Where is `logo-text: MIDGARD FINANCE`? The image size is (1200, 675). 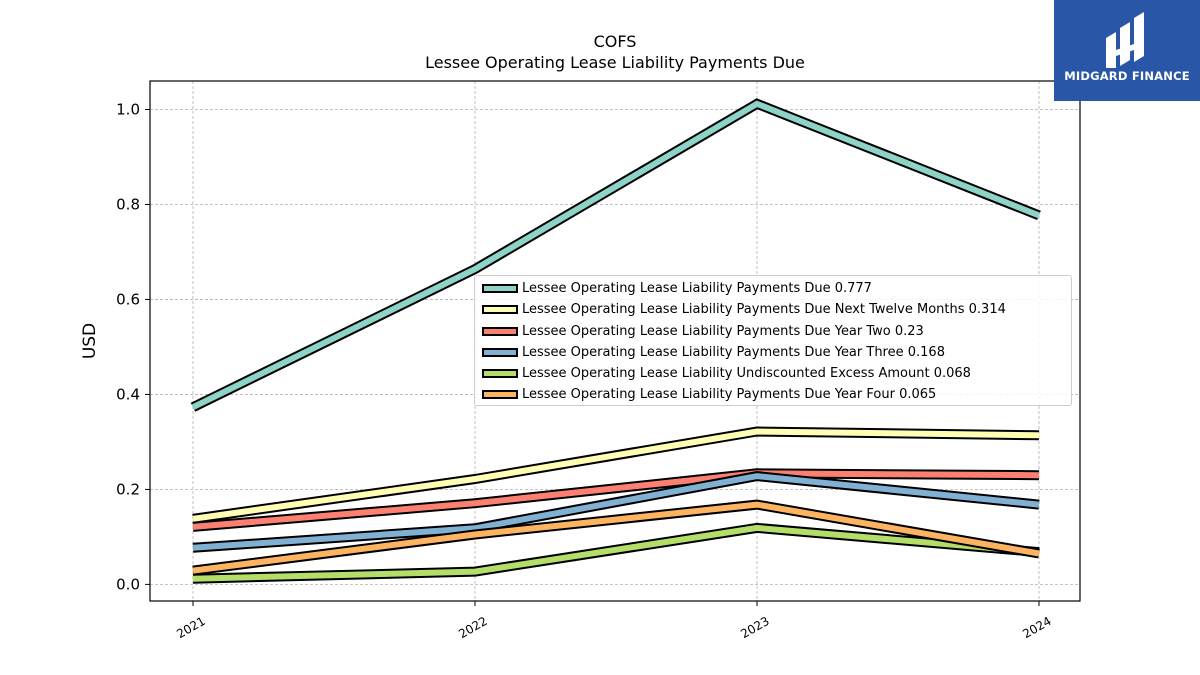
logo-text: MIDGARD FINANCE is located at coordinates (1127, 76).